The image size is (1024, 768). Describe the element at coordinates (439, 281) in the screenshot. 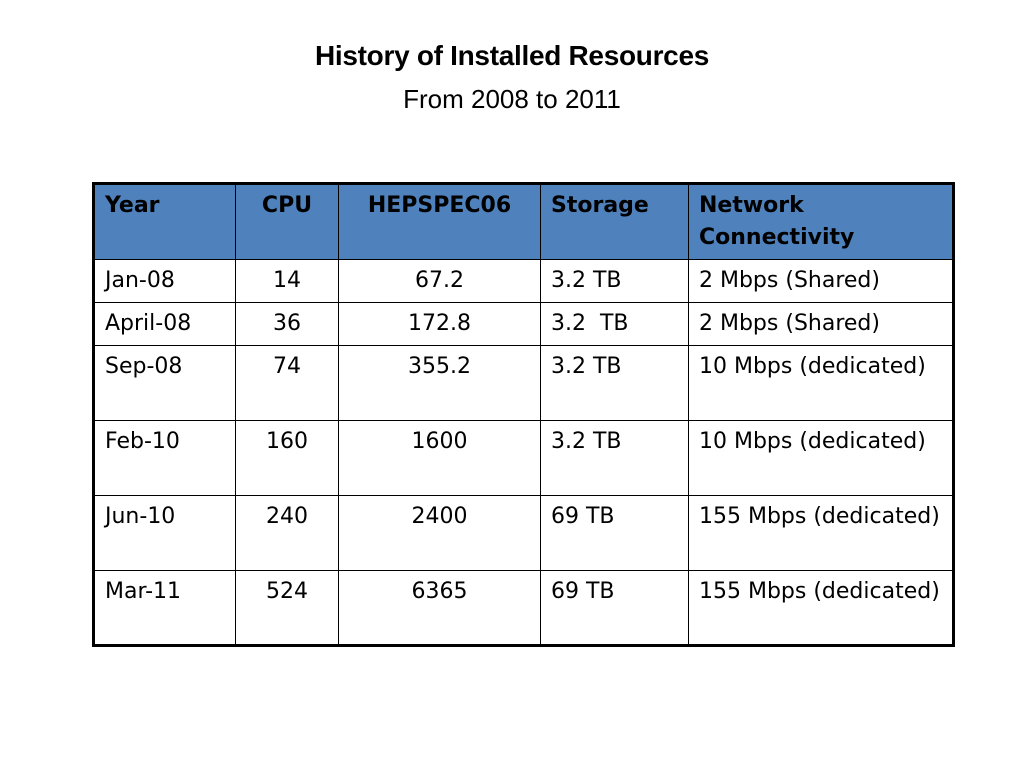

I see `cell-hepspec06: 67.2` at that location.